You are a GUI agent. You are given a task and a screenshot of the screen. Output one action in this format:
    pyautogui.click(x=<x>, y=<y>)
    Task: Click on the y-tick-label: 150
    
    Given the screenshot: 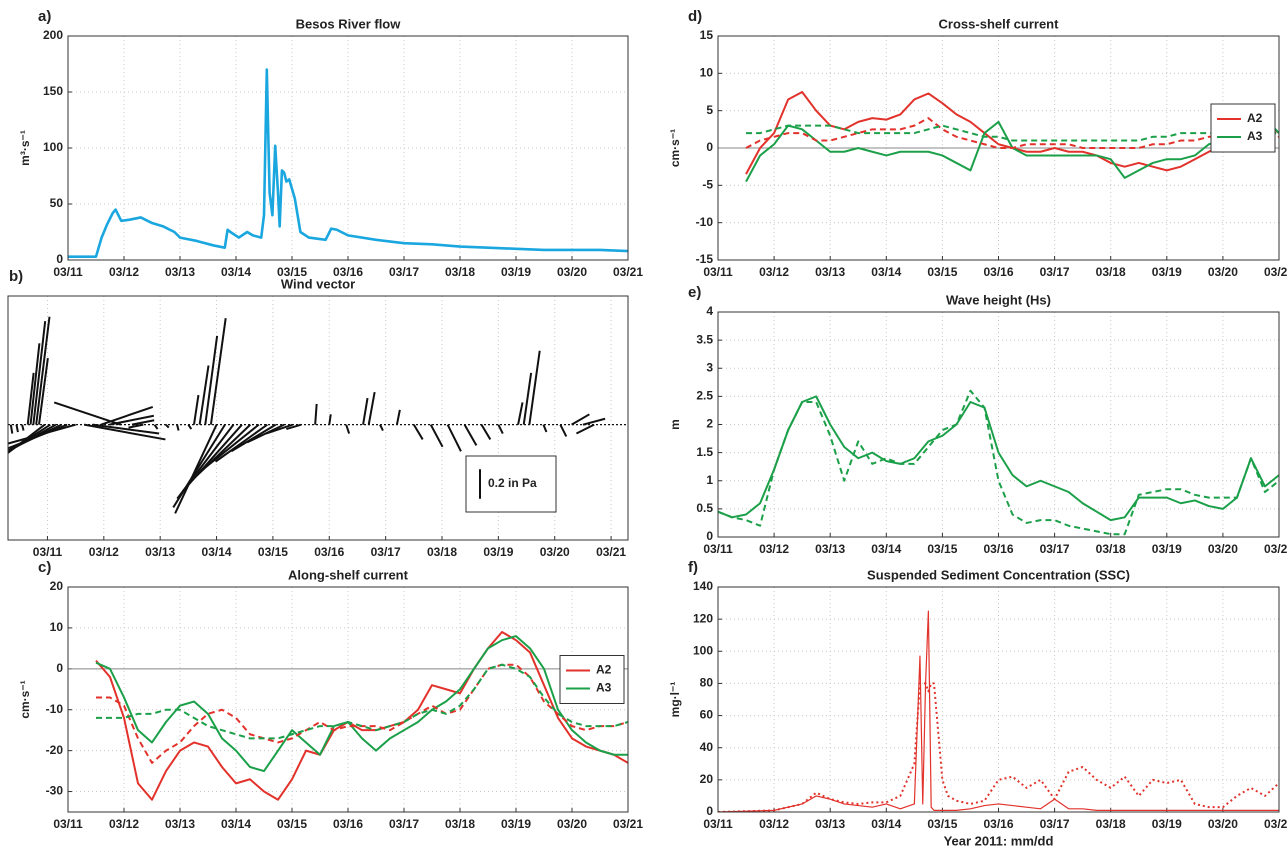 What is the action you would take?
    pyautogui.click(x=53, y=91)
    